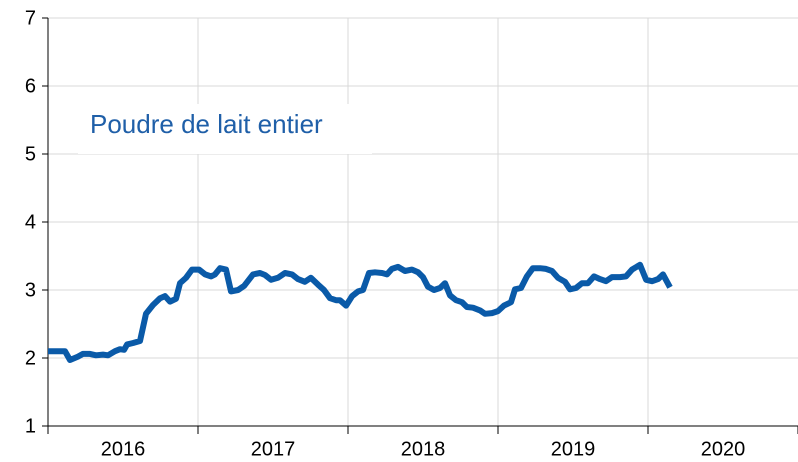  I want to click on annotation-box, so click(225, 129).